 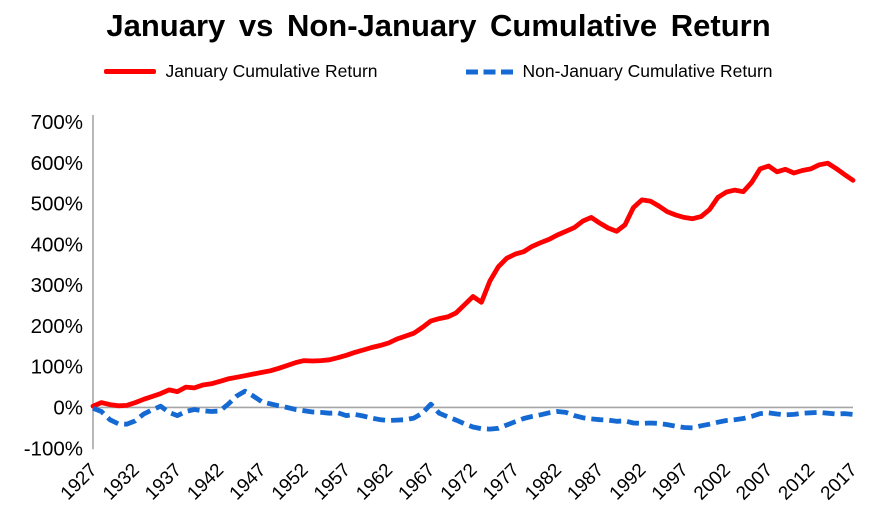 I want to click on x-axis-label: 1982, so click(x=543, y=482).